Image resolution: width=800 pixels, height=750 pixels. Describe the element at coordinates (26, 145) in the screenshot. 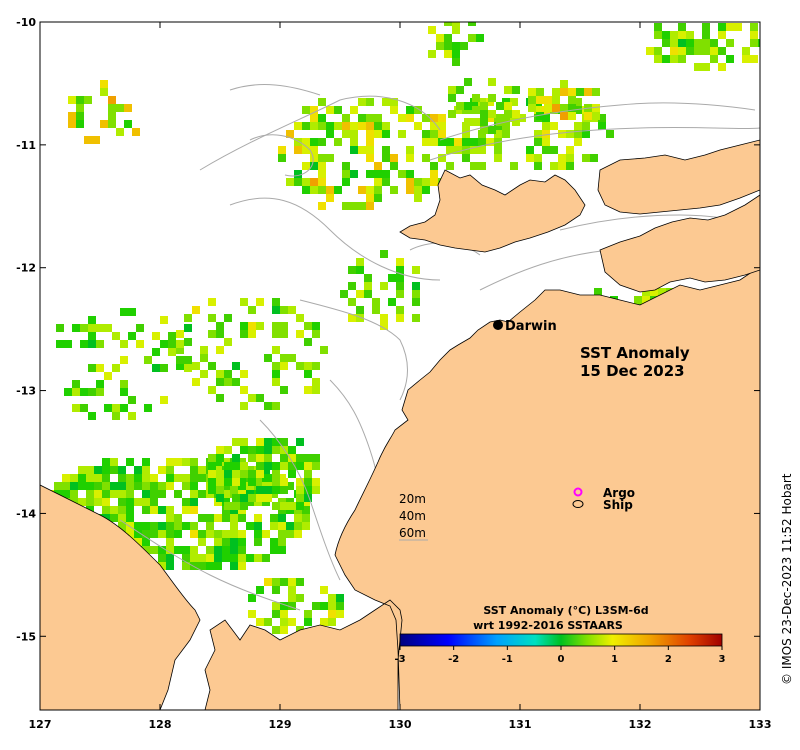

I see `lat-tick-label: -11` at that location.